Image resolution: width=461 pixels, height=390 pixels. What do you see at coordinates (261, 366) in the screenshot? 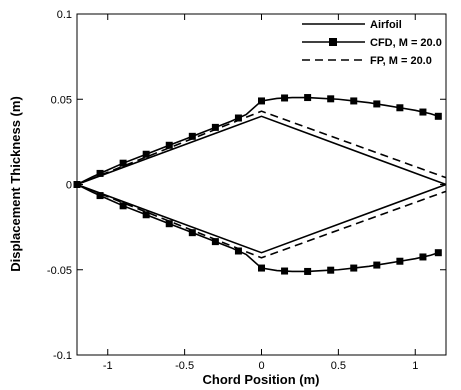
I see `x-tick-label: 0` at bounding box center [261, 366].